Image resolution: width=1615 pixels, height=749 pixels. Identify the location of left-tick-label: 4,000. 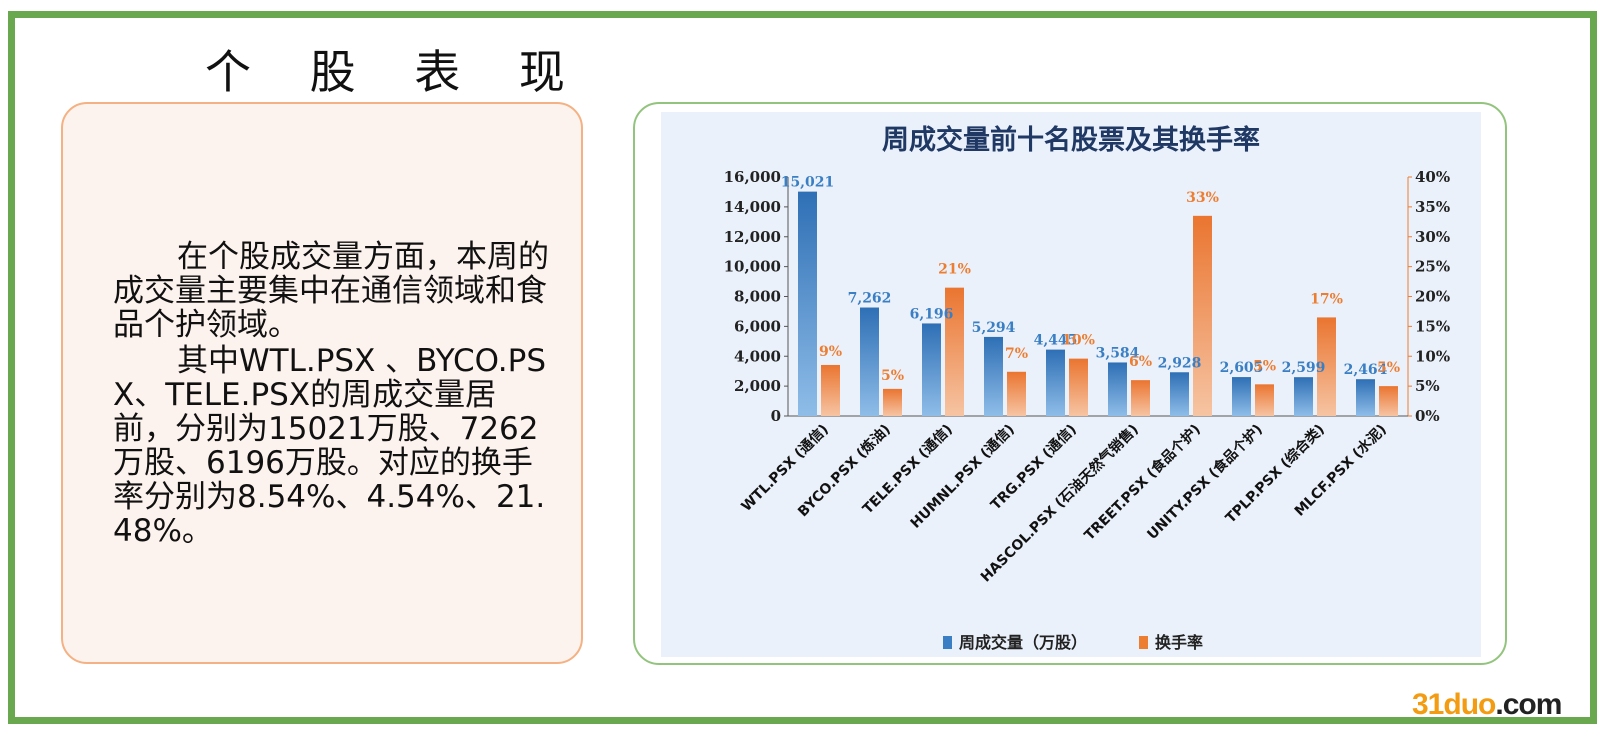
(757, 356).